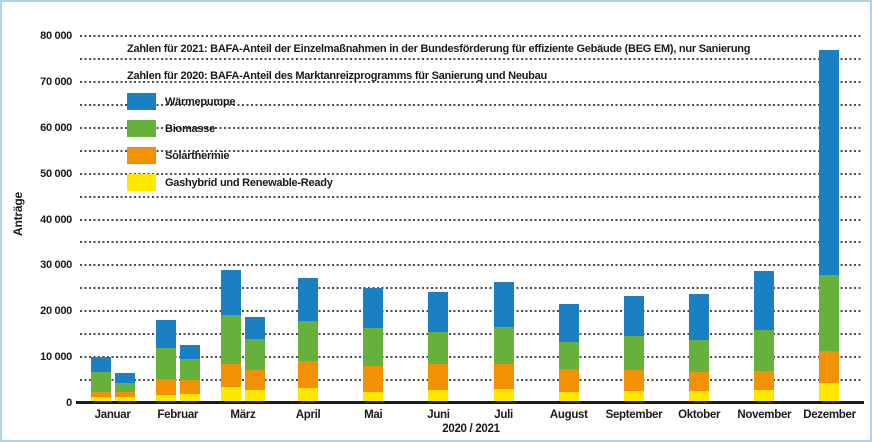 This screenshot has height=442, width=872. I want to click on y-tick-label: 60 000, so click(56, 127).